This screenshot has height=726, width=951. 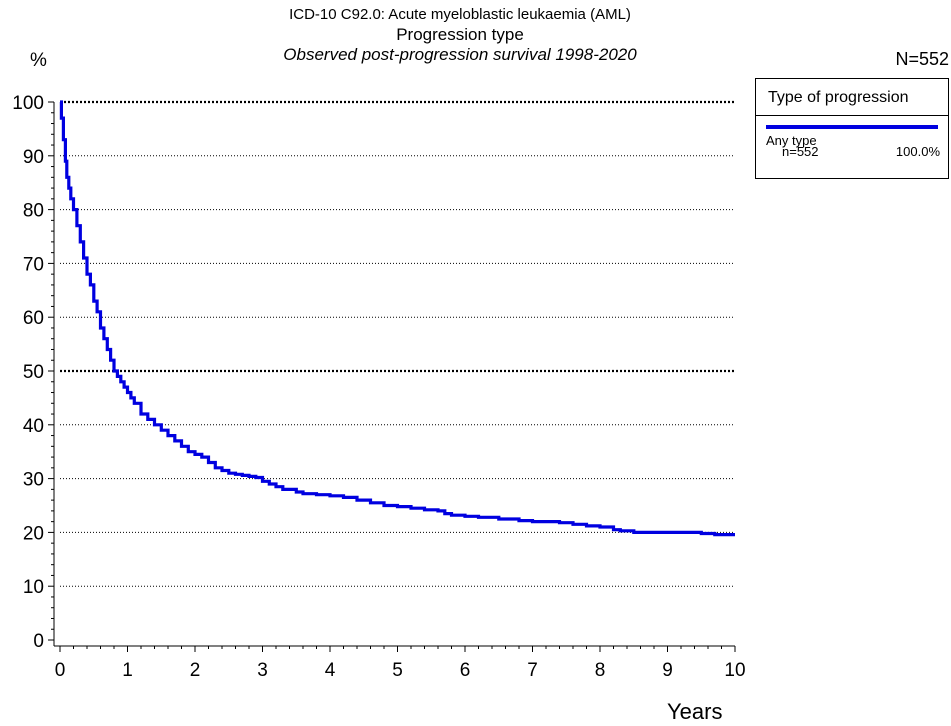 What do you see at coordinates (917, 151) in the screenshot?
I see `legend-percent-label: 100.0%` at bounding box center [917, 151].